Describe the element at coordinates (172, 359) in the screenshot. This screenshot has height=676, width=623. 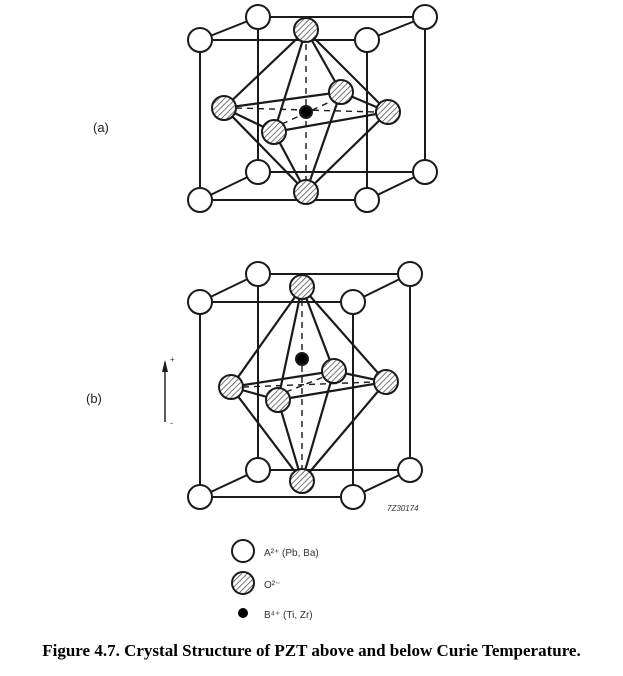
I see `arrow-plus-sign: +` at that location.